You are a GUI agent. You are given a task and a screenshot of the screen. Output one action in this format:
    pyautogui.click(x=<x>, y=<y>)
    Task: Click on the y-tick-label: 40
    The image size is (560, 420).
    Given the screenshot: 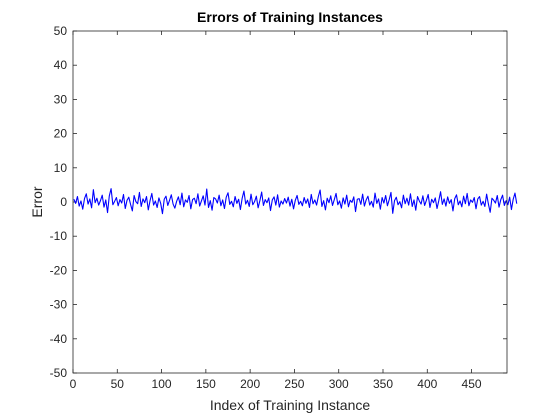 What is the action you would take?
    pyautogui.click(x=61, y=65)
    